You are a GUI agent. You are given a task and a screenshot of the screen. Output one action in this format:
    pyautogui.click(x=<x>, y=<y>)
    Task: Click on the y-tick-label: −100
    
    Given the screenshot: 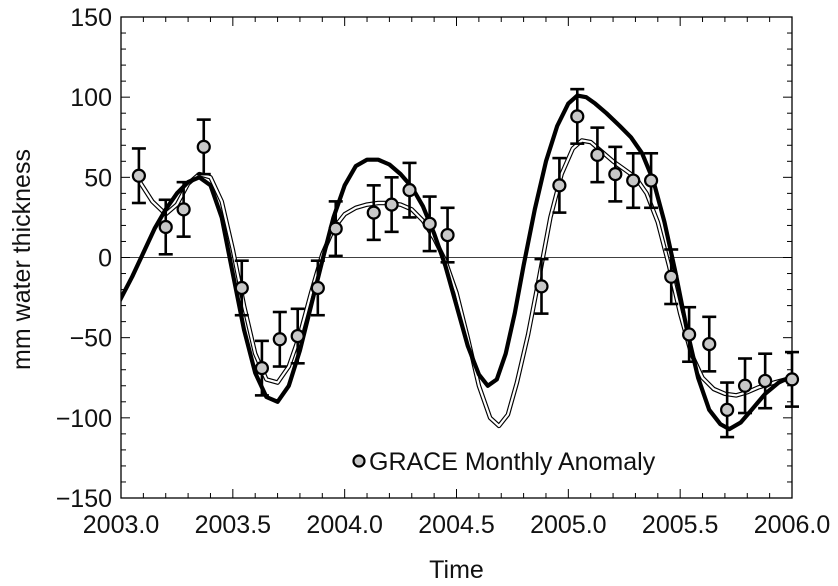 What is the action you would take?
    pyautogui.click(x=84, y=419)
    